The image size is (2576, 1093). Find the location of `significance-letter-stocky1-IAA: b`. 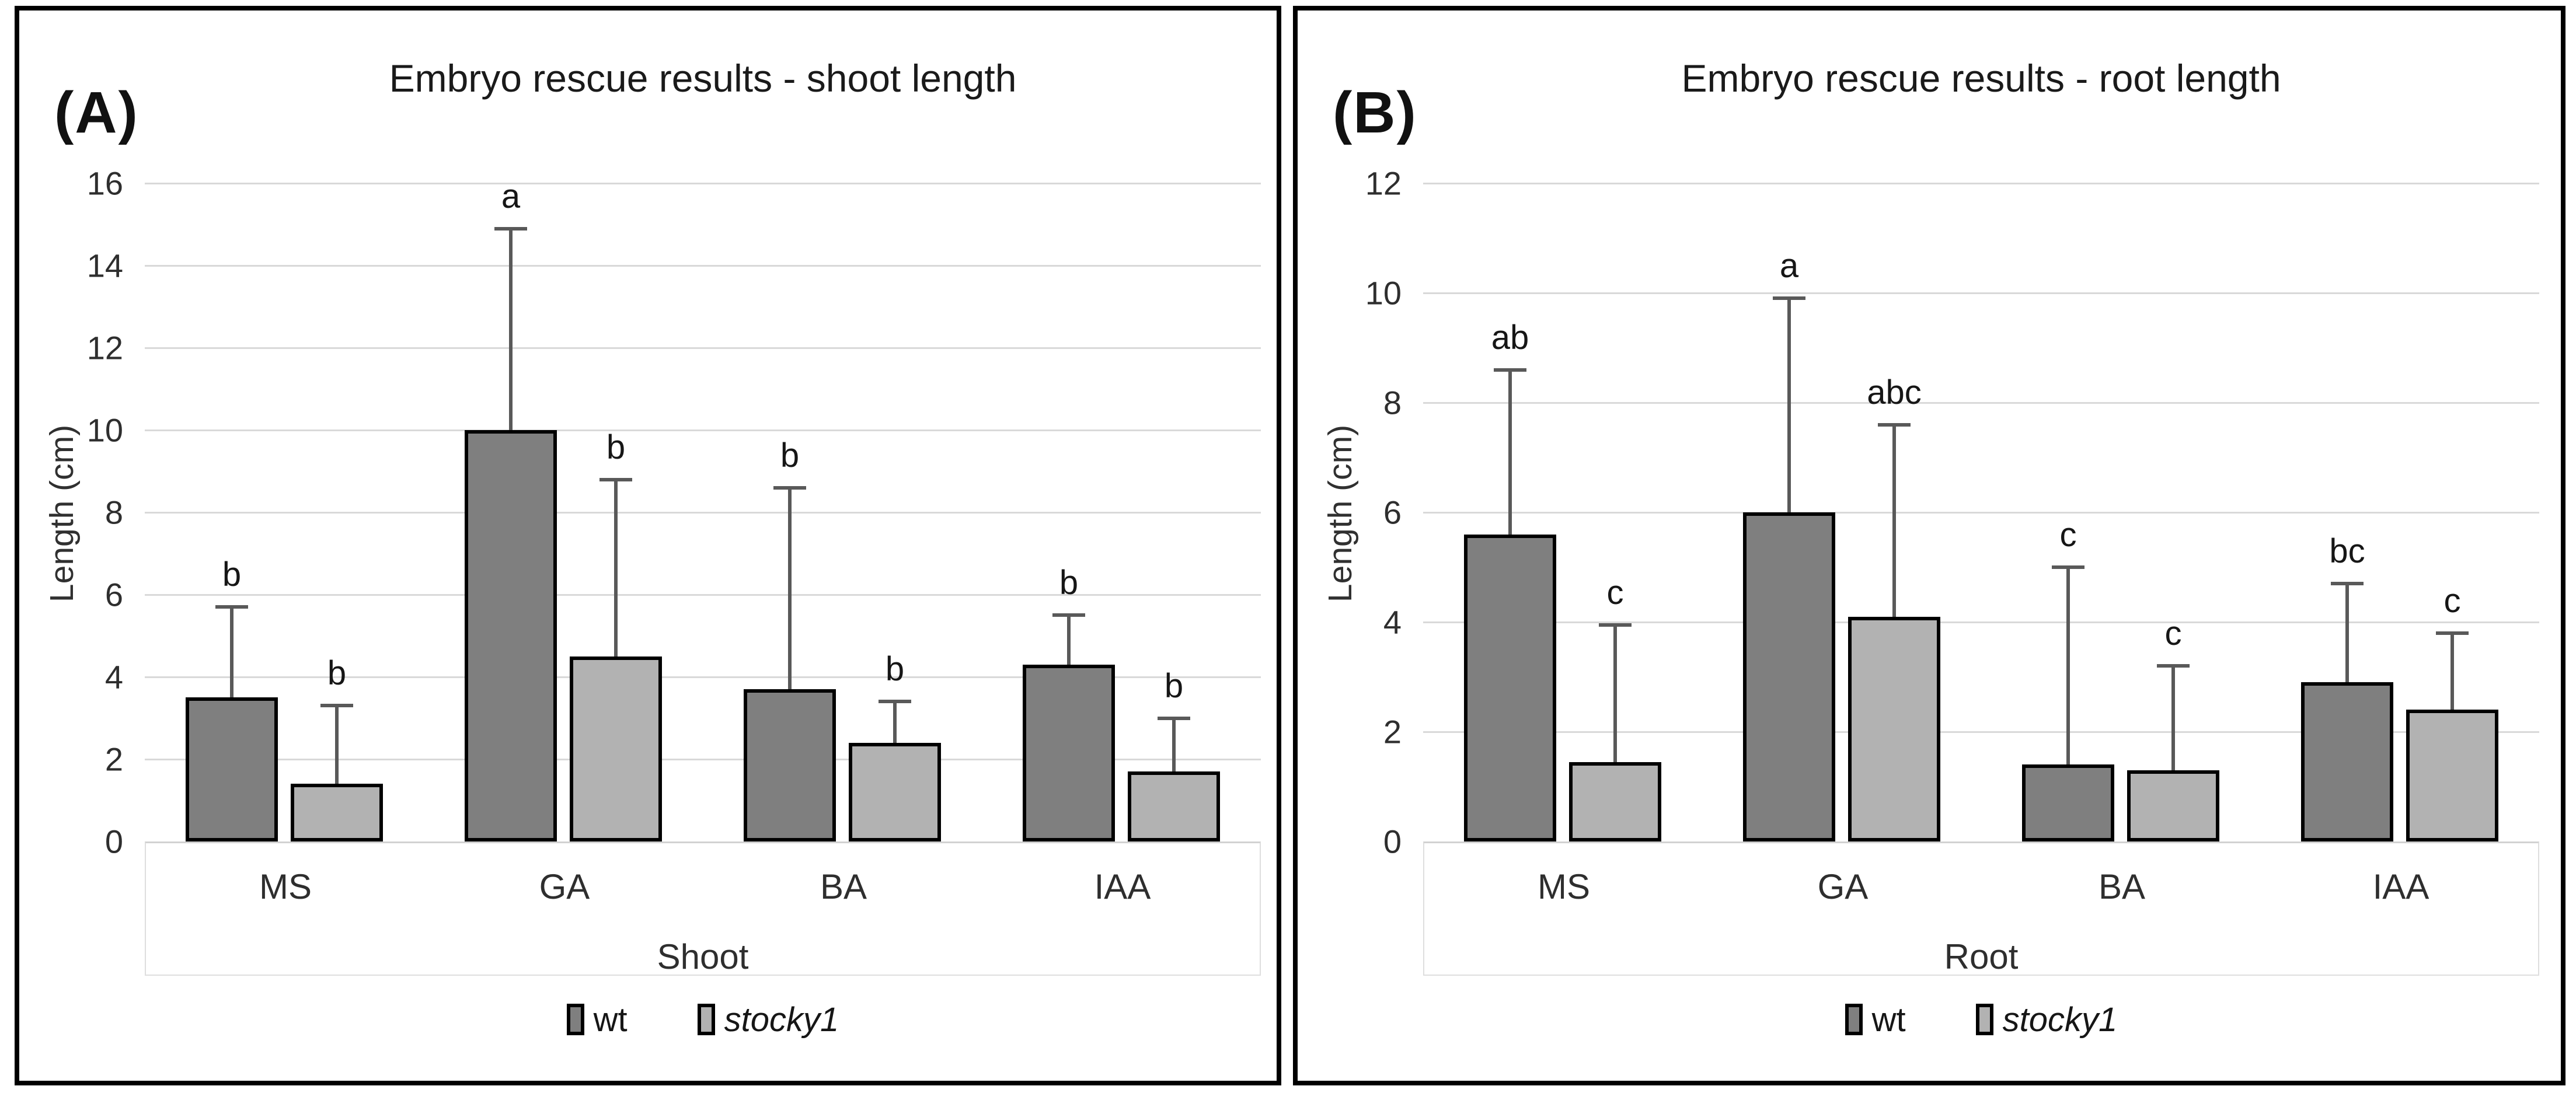

significance-letter-stocky1-IAA: b is located at coordinates (1174, 685).